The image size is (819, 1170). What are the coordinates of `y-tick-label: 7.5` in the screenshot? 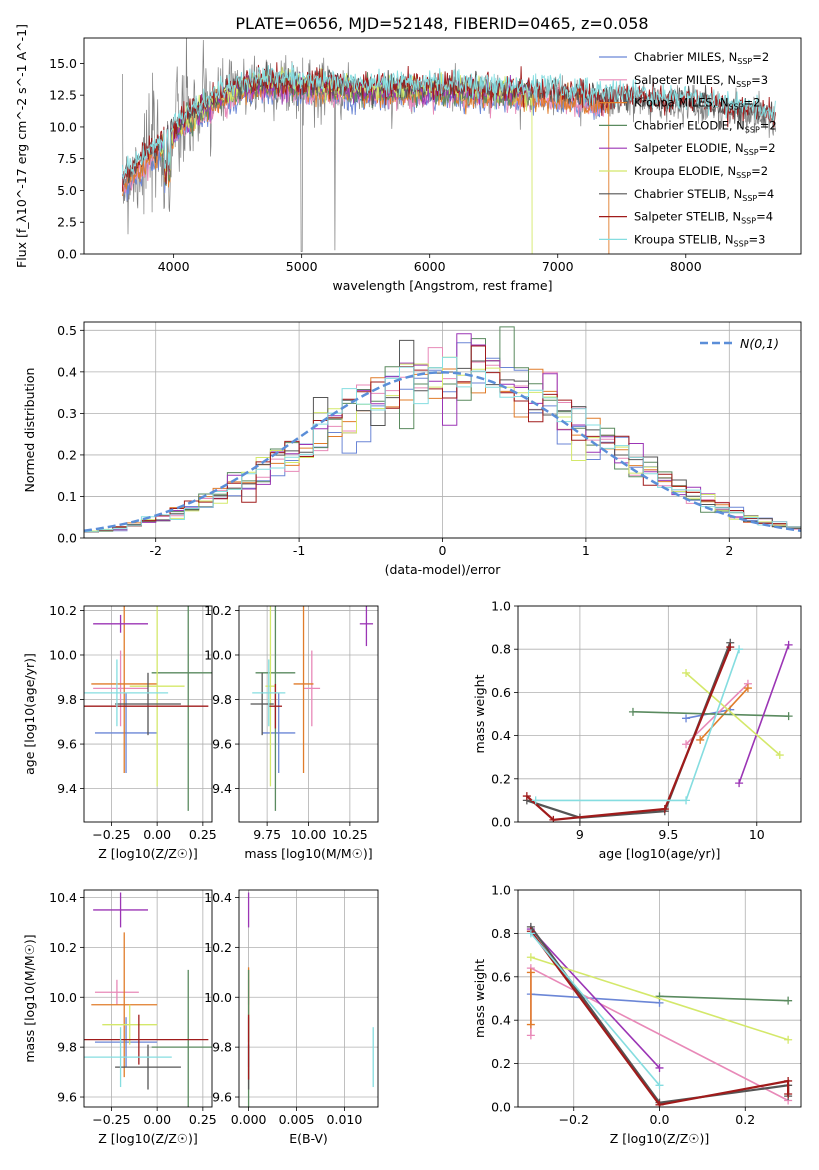 It's located at (67, 158).